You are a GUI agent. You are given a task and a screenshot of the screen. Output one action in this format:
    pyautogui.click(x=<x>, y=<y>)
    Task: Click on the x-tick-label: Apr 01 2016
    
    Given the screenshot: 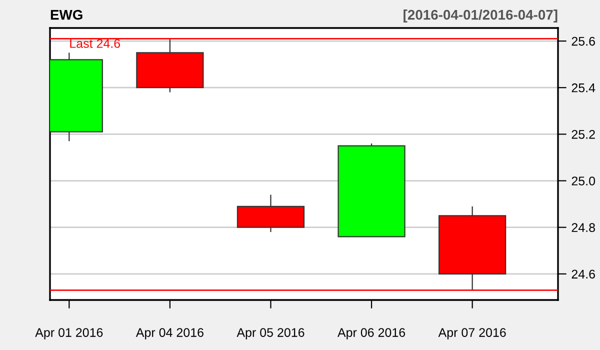 What is the action you would take?
    pyautogui.click(x=69, y=334)
    